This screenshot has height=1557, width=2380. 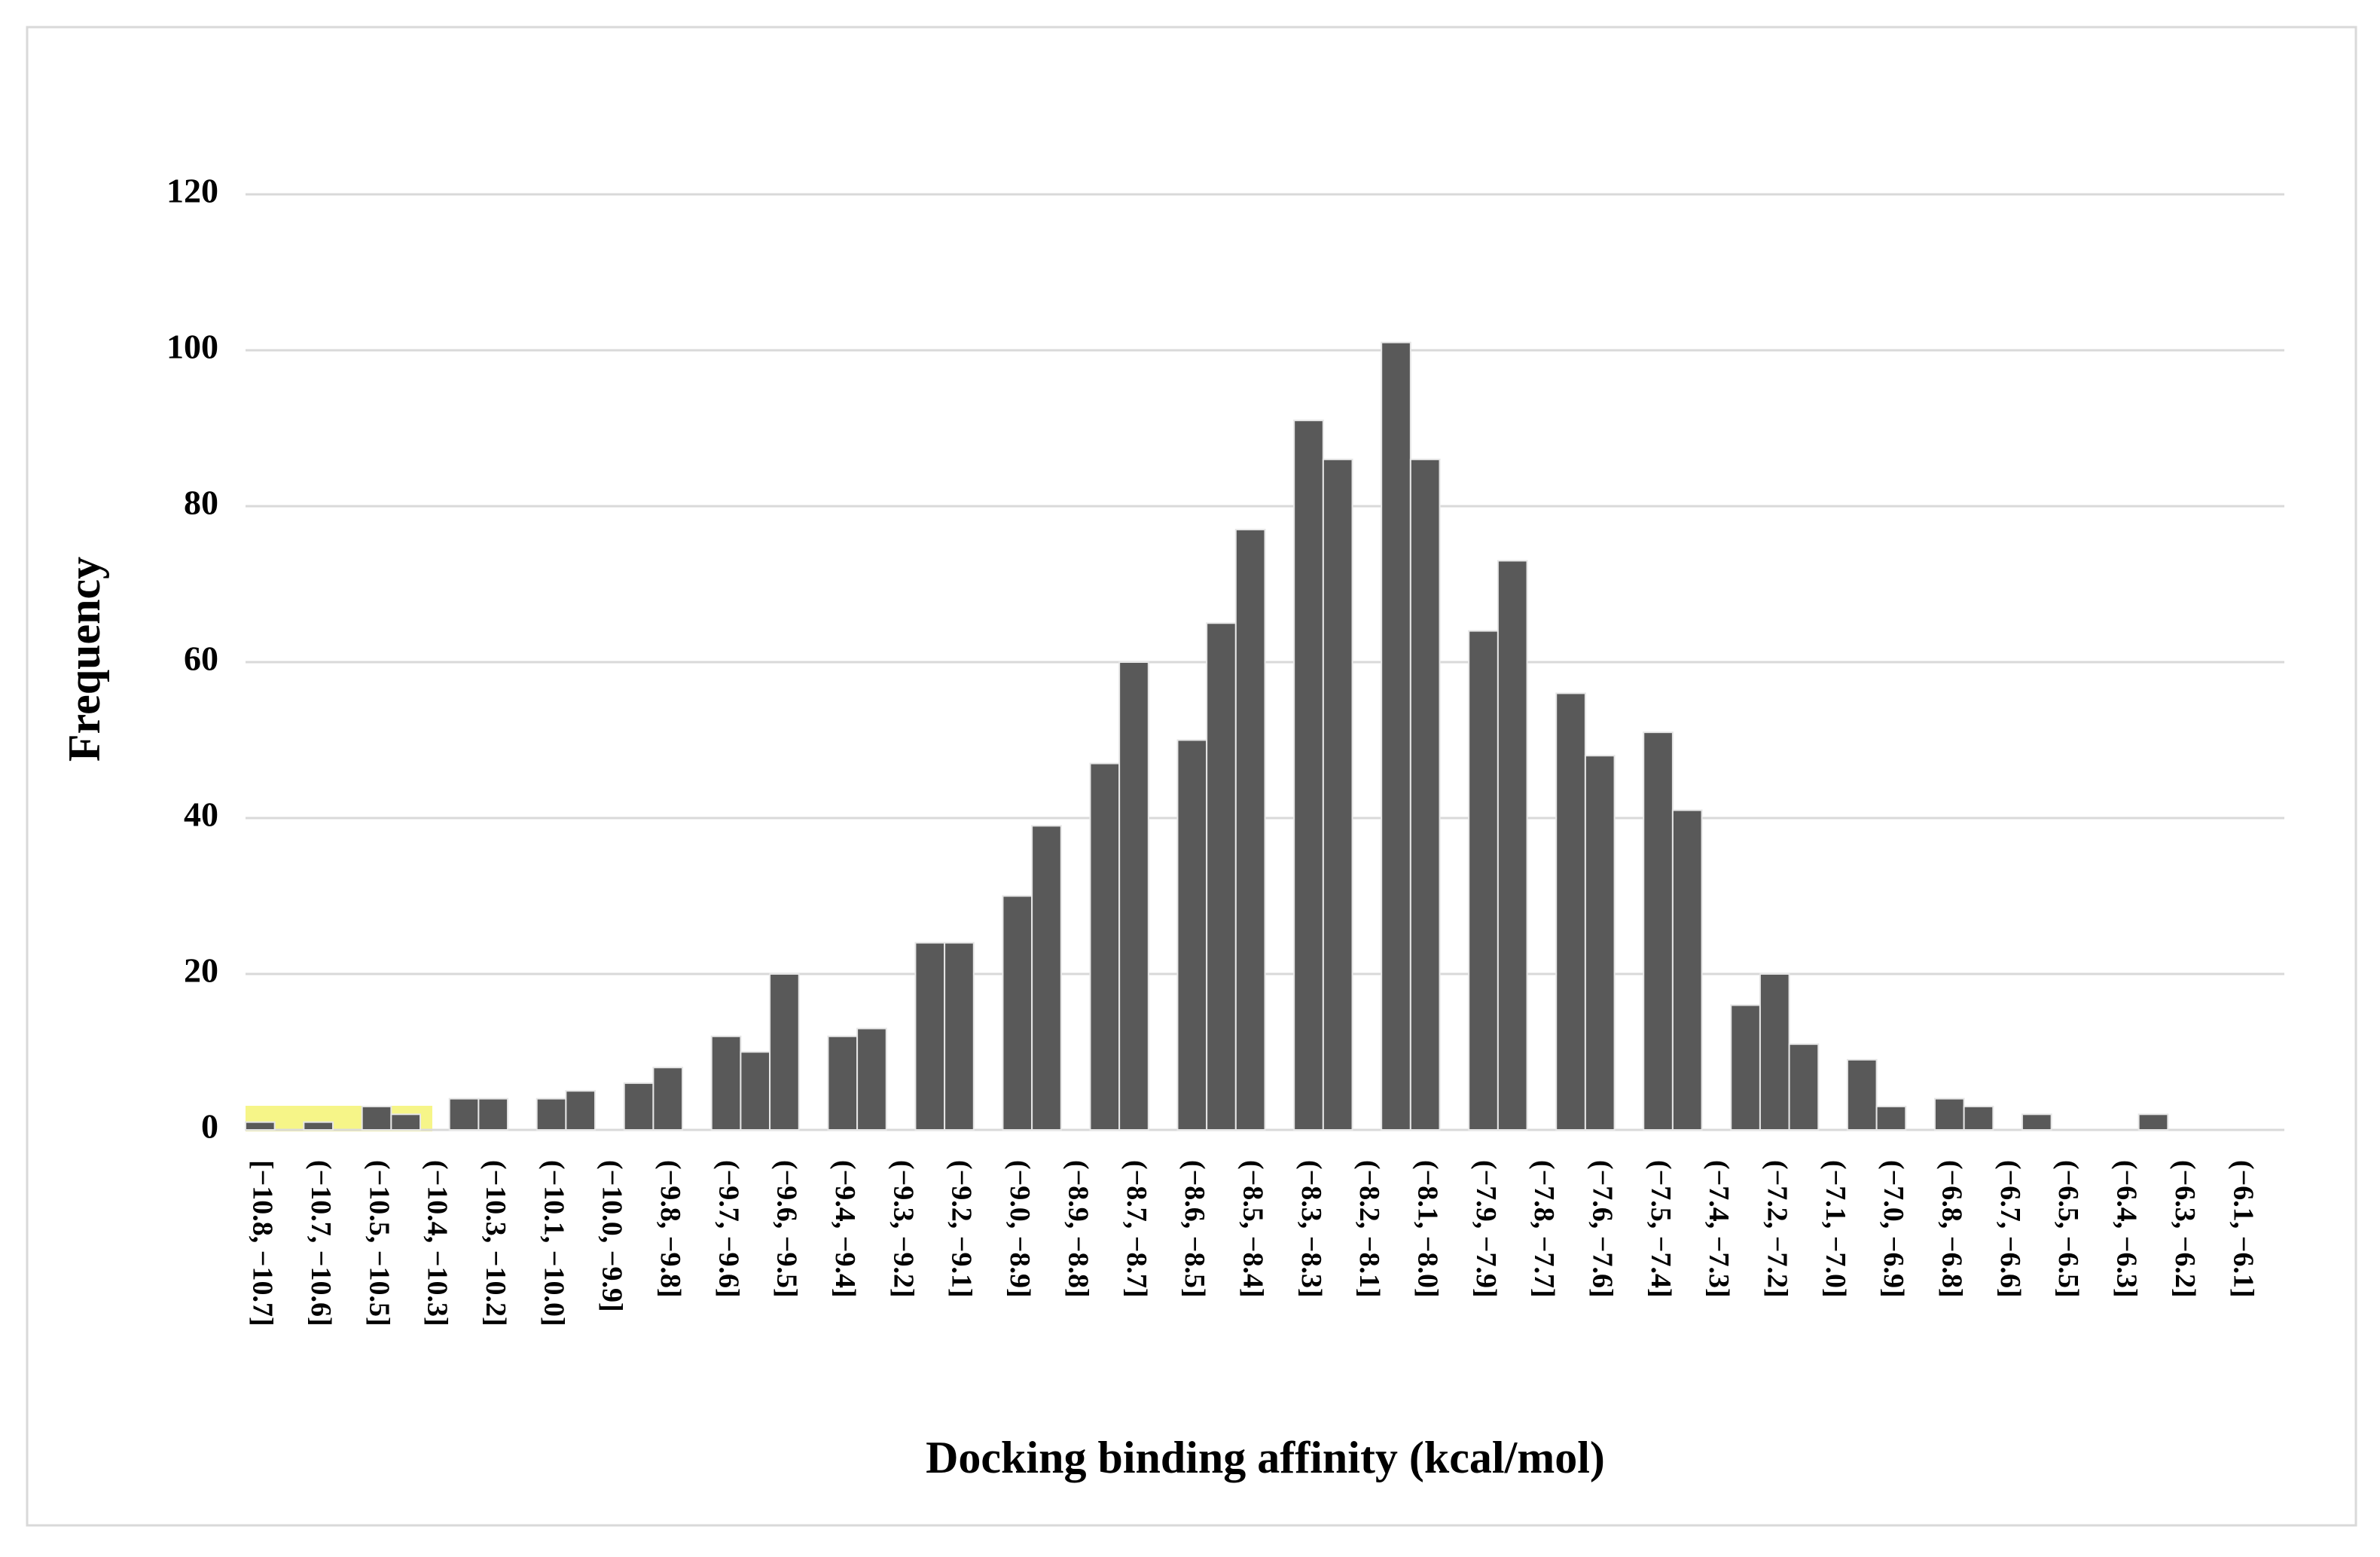 I want to click on x-tick-label: (−7.5, −7.4], so click(x=1661, y=1229).